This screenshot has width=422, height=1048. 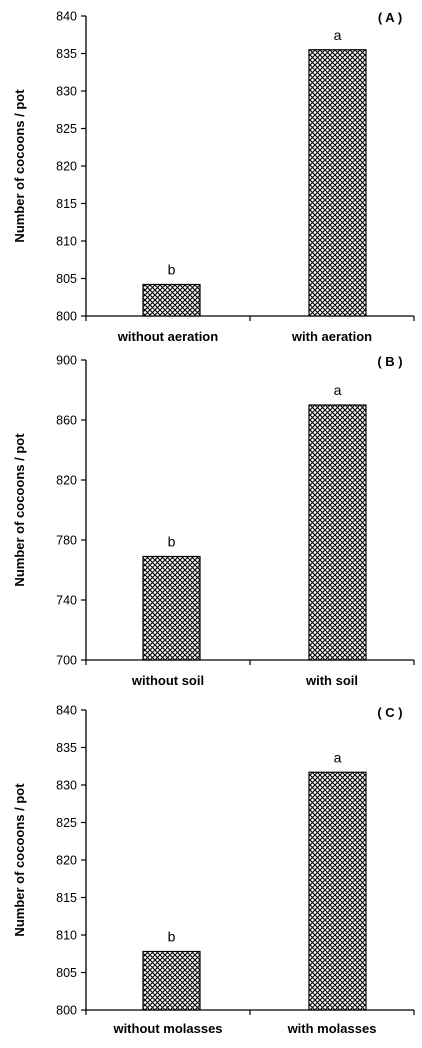 I want to click on y-tick-label: 780, so click(x=66, y=541).